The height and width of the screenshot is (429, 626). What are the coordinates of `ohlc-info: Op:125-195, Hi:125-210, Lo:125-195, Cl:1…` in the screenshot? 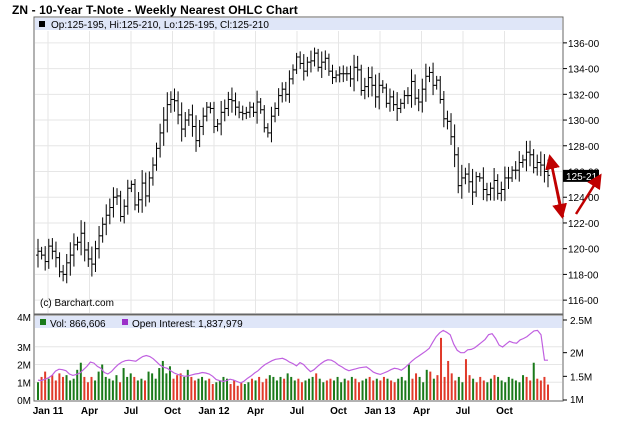 It's located at (160, 25).